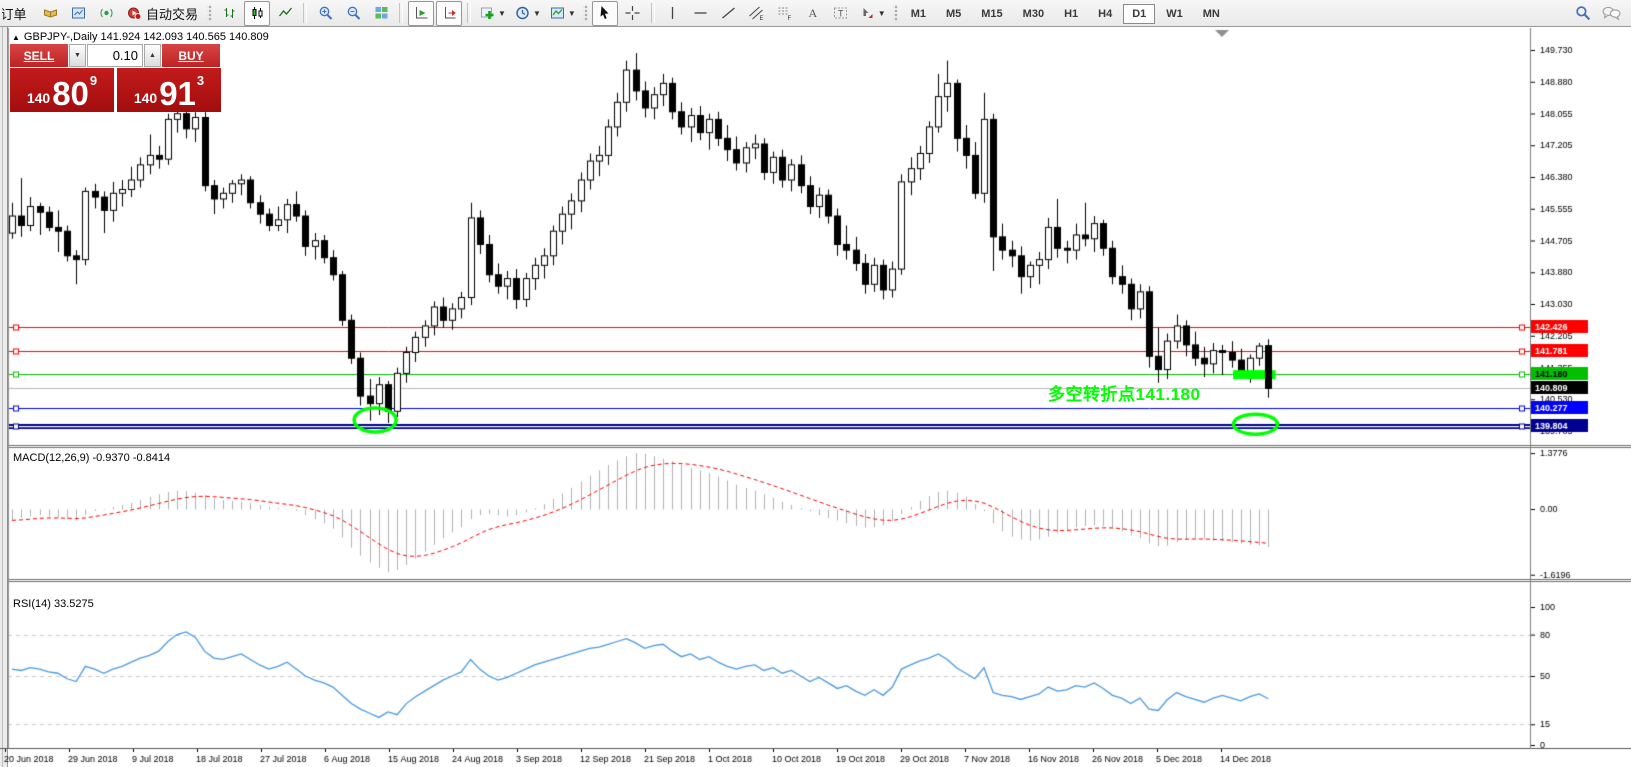  I want to click on timeframe-button-M30: M30, so click(1033, 14).